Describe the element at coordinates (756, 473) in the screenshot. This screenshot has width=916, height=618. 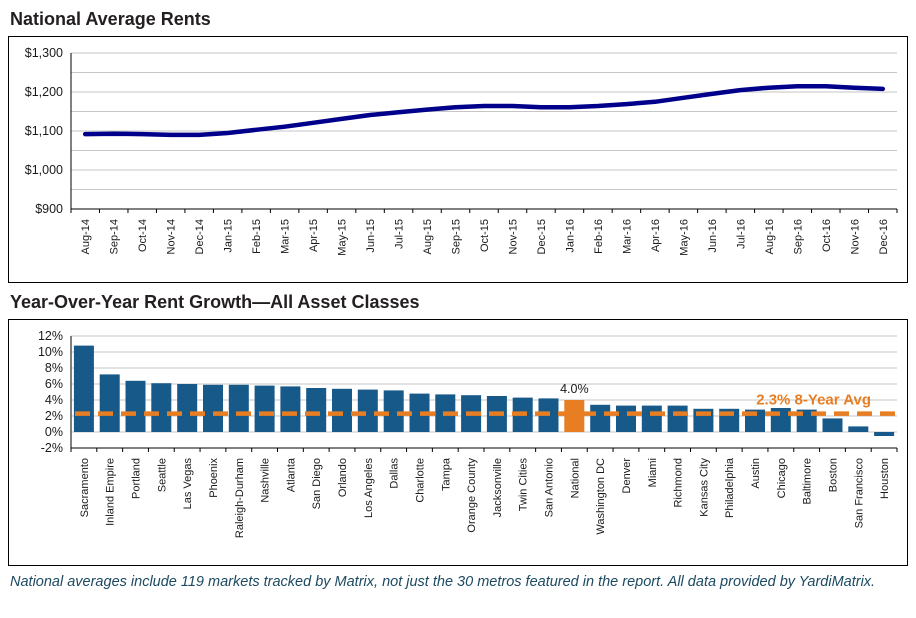
I see `svg-text: Austin` at that location.